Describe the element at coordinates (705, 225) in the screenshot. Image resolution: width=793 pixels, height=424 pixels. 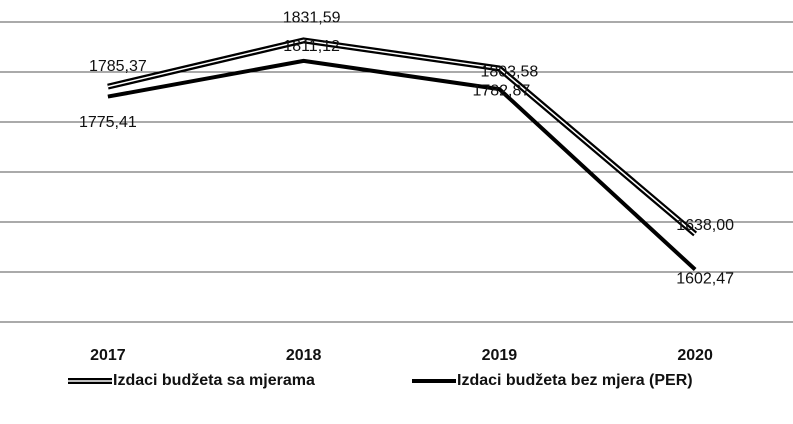
I see `data-label: 1638,00` at that location.